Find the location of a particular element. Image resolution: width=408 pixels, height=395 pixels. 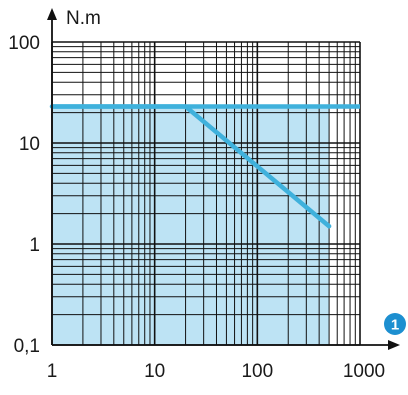

x-tick-label: 1000 is located at coordinates (364, 371).